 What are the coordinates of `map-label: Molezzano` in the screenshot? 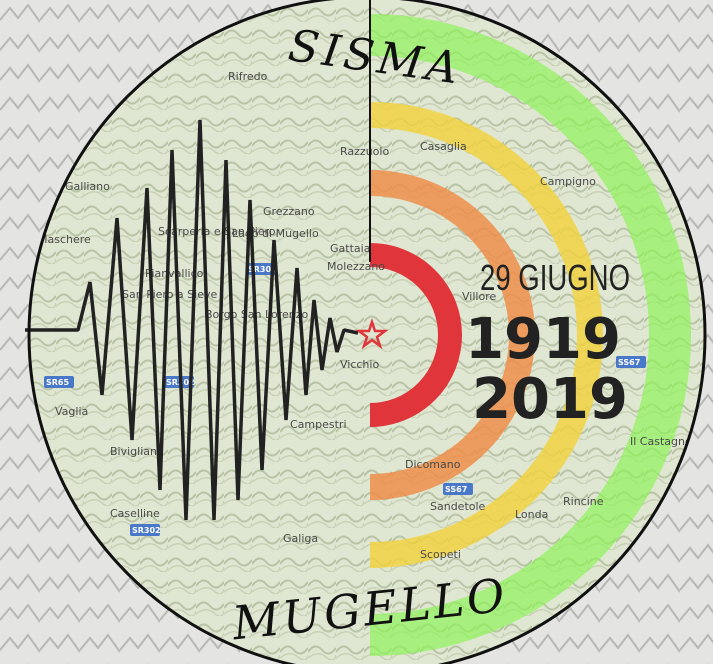 It's located at (356, 266).